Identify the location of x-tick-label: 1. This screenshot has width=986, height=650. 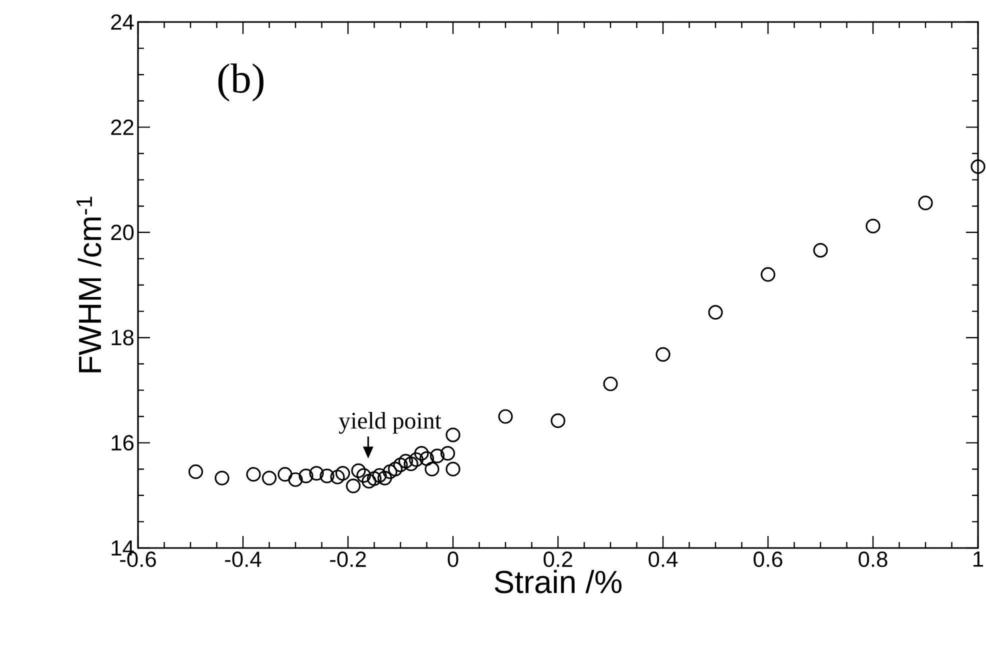
(979, 559).